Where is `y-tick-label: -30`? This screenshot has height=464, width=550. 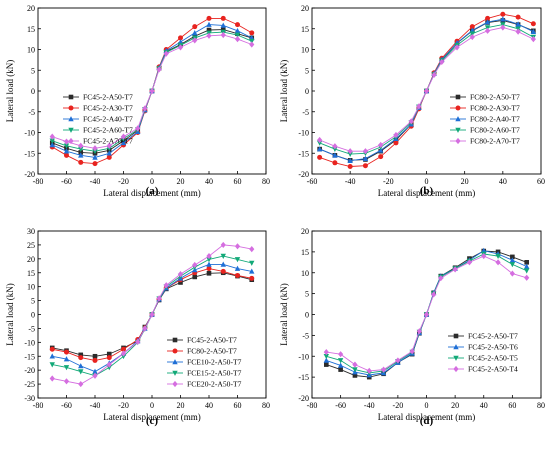 y-tick-label: -30 is located at coordinates (29, 398).